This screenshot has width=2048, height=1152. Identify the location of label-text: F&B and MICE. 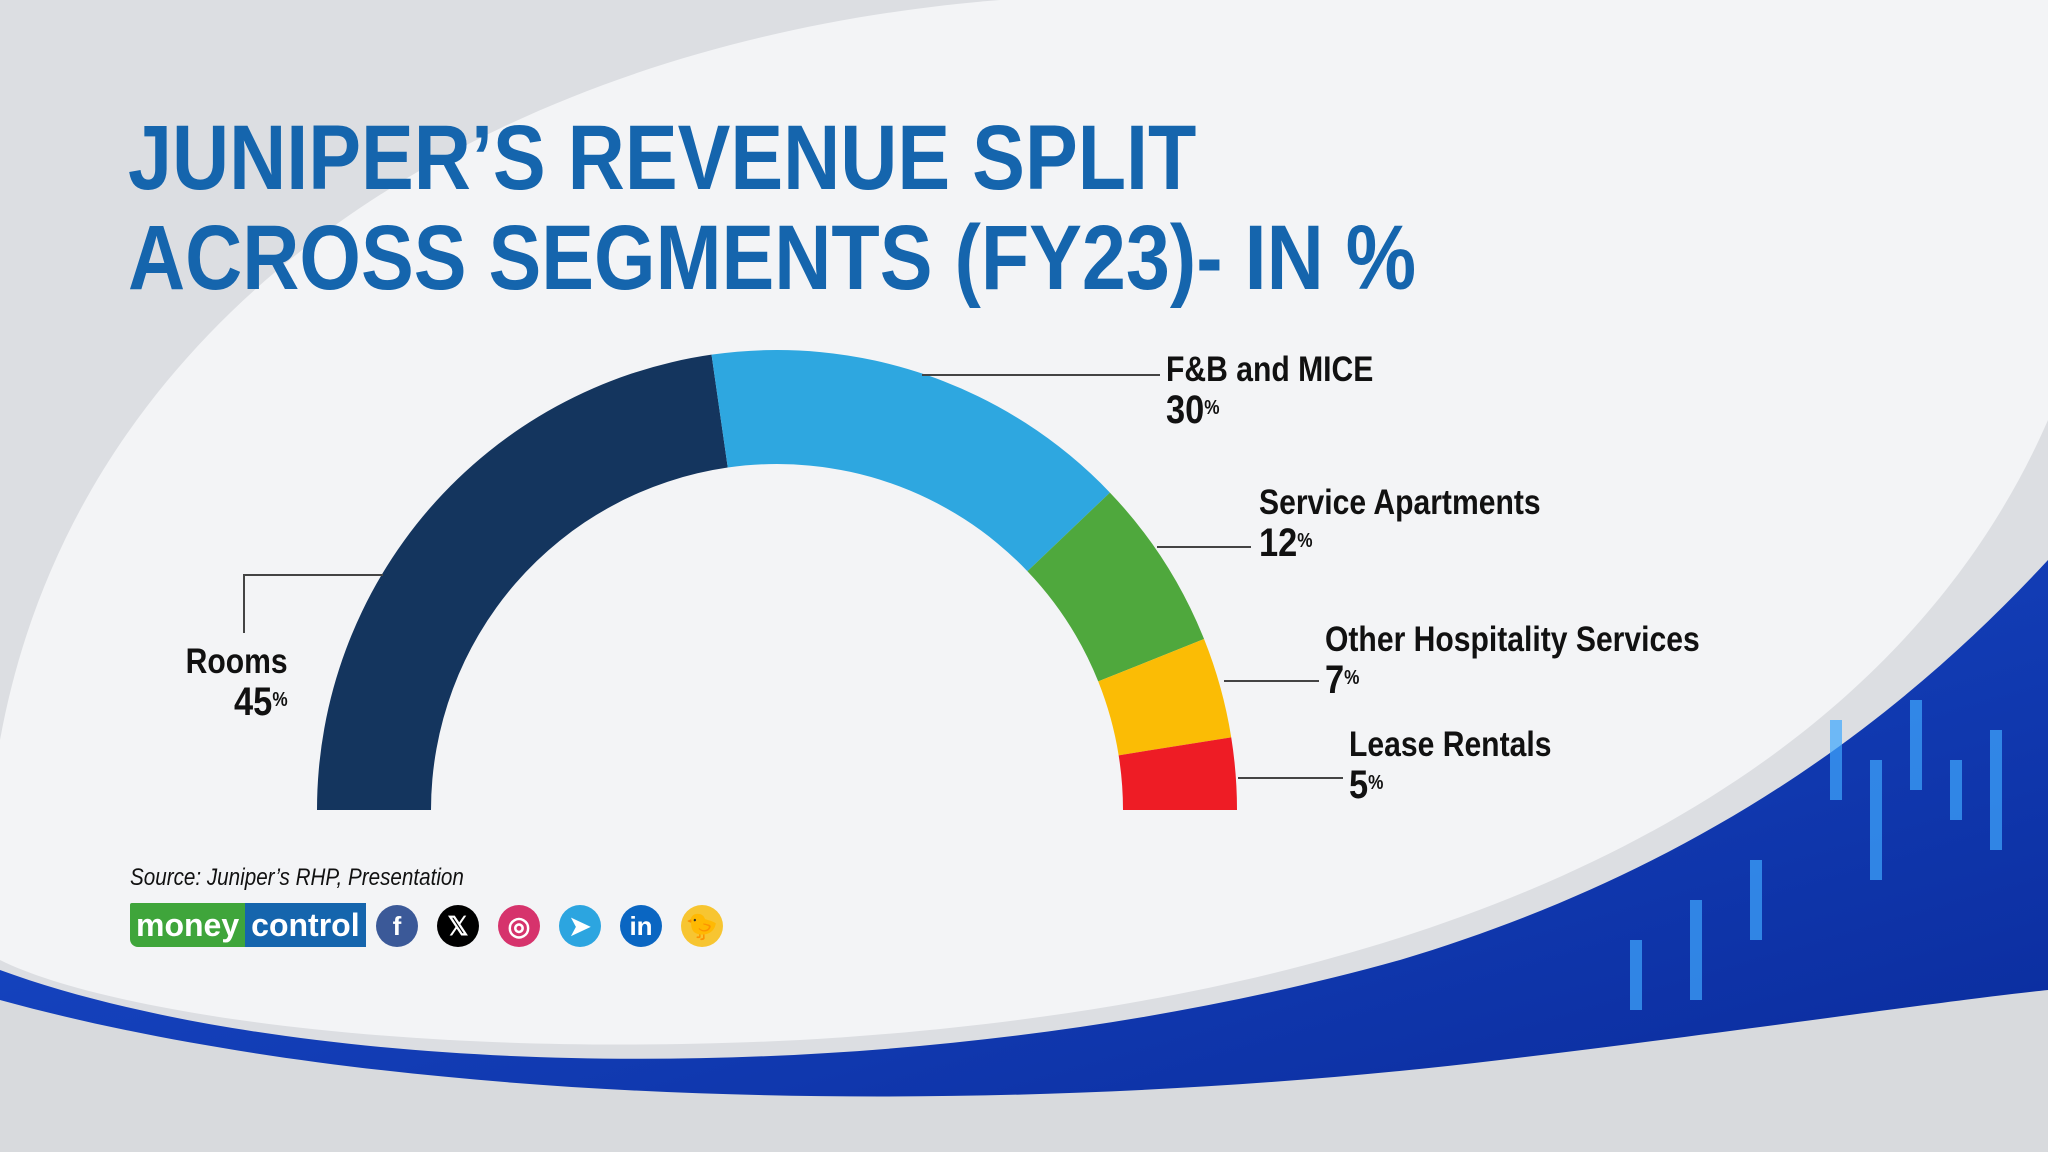
(1270, 369).